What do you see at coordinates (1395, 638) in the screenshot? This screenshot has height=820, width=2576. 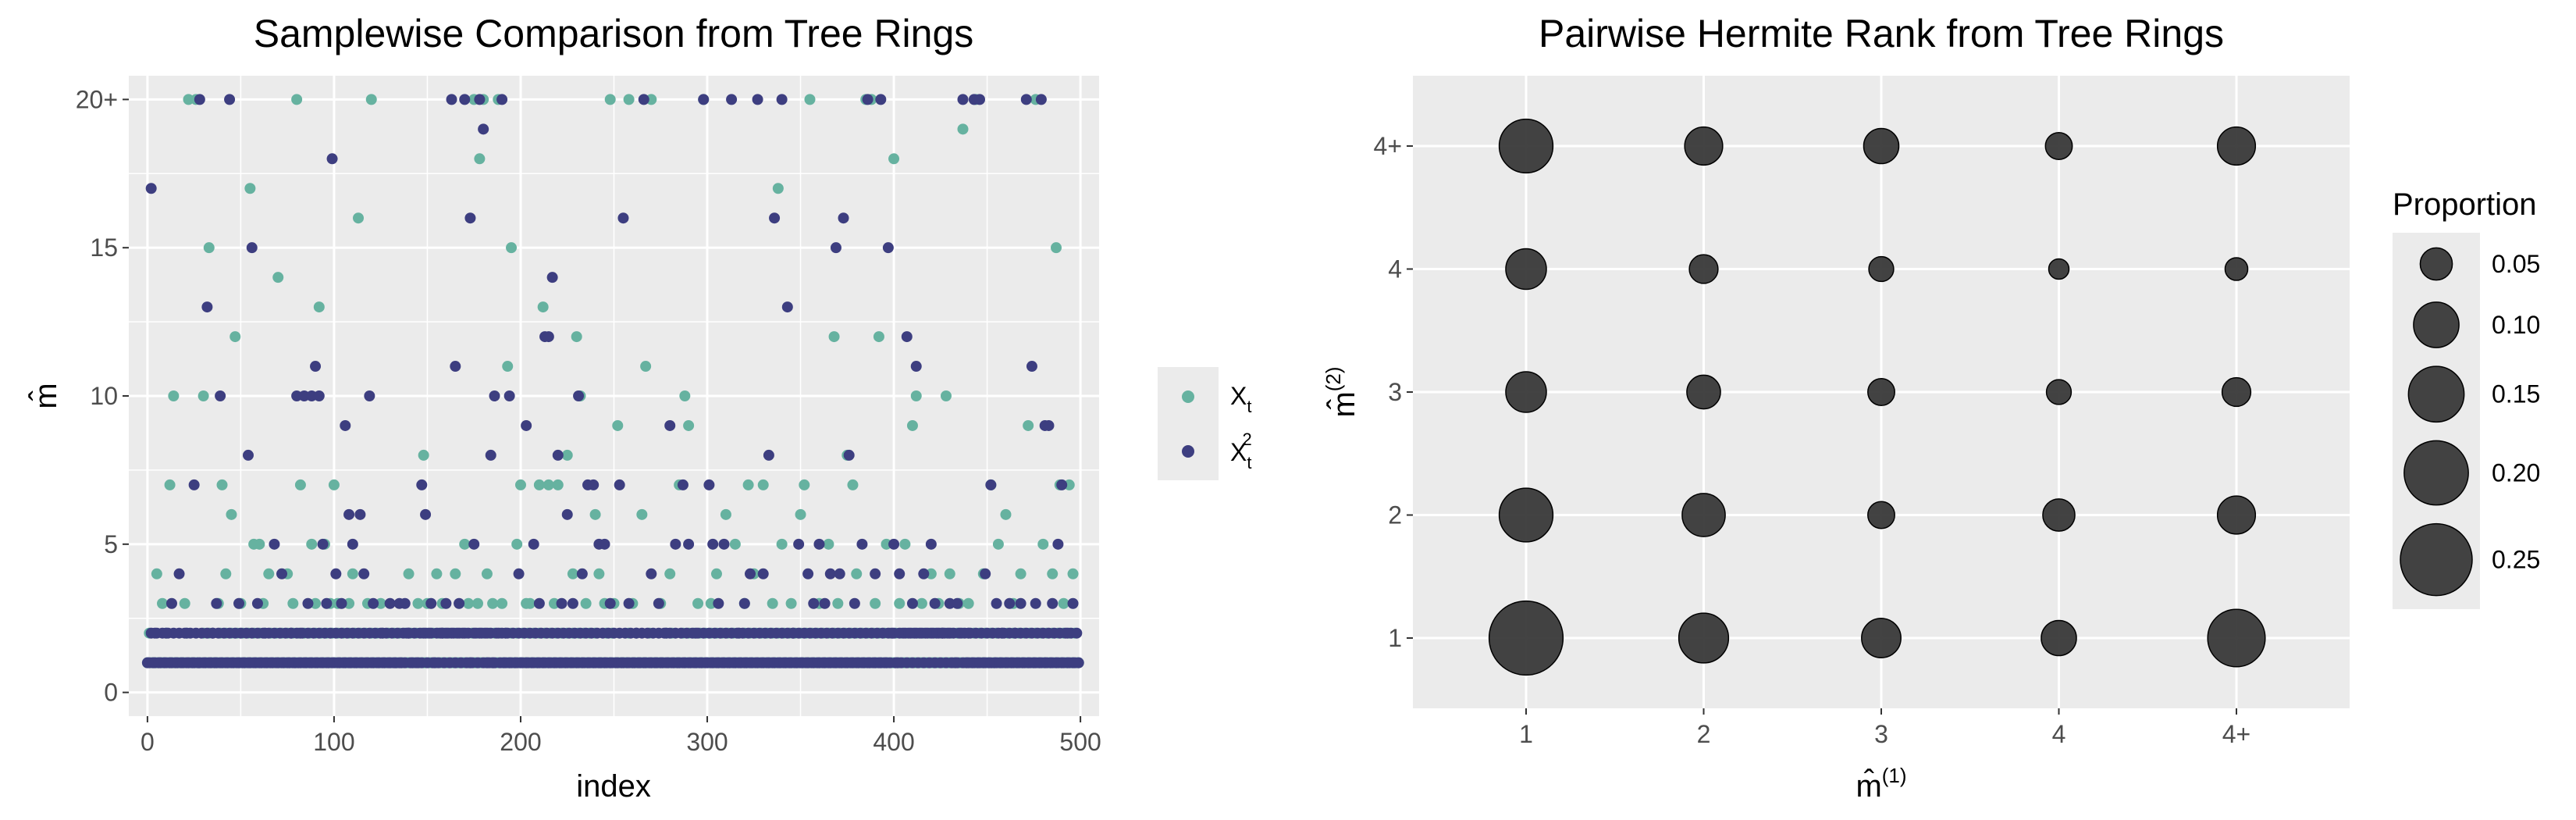 I see `y-tick-label: 1` at bounding box center [1395, 638].